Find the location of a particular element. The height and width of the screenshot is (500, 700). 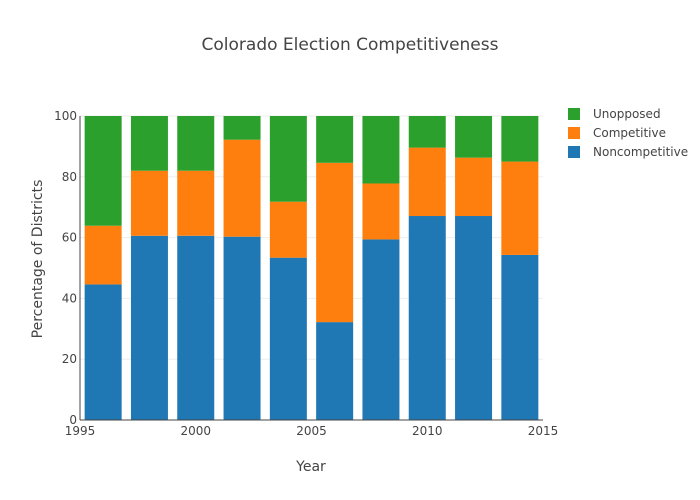

chart-title: Colorado Election Competitiveness is located at coordinates (350, 45).